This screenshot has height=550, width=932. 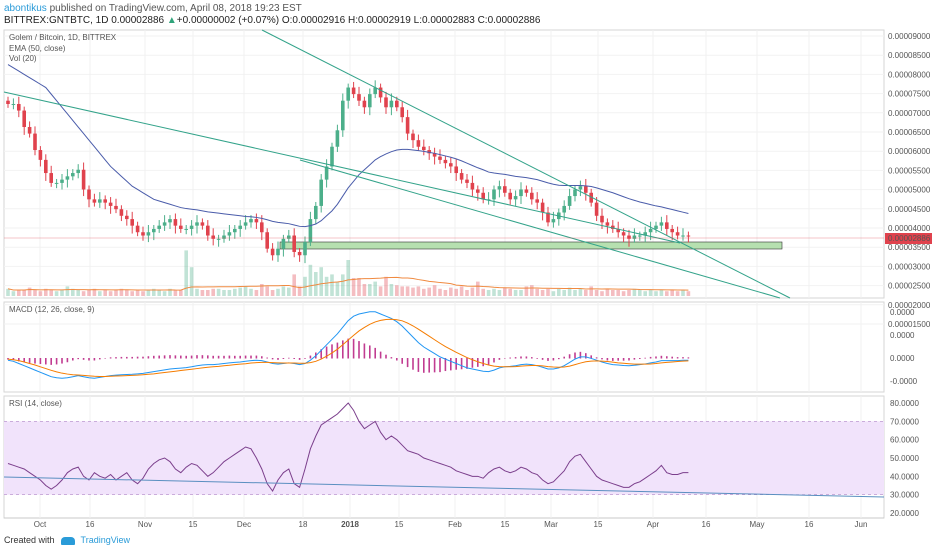 What do you see at coordinates (653, 524) in the screenshot?
I see `x-tick-label: Apr` at bounding box center [653, 524].